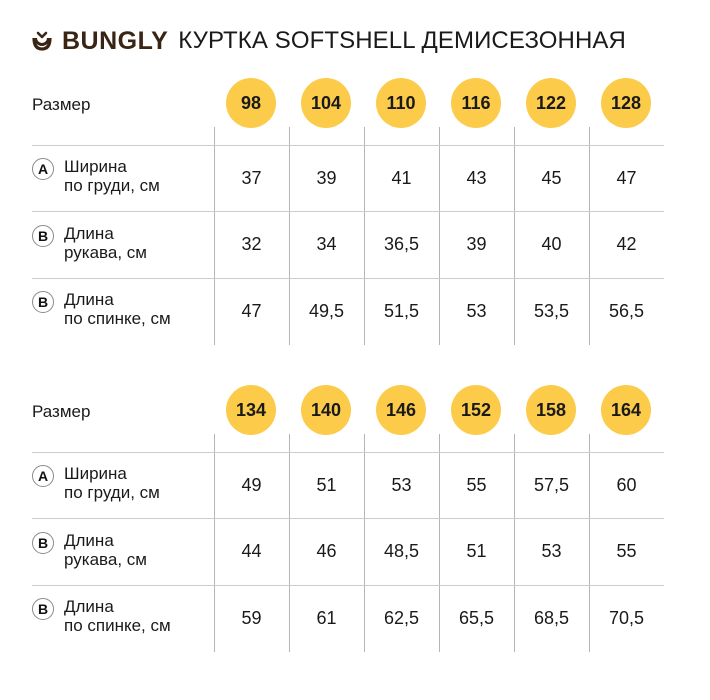 Image resolution: width=710 pixels, height=700 pixels. I want to click on table-cell: 36,5, so click(401, 244).